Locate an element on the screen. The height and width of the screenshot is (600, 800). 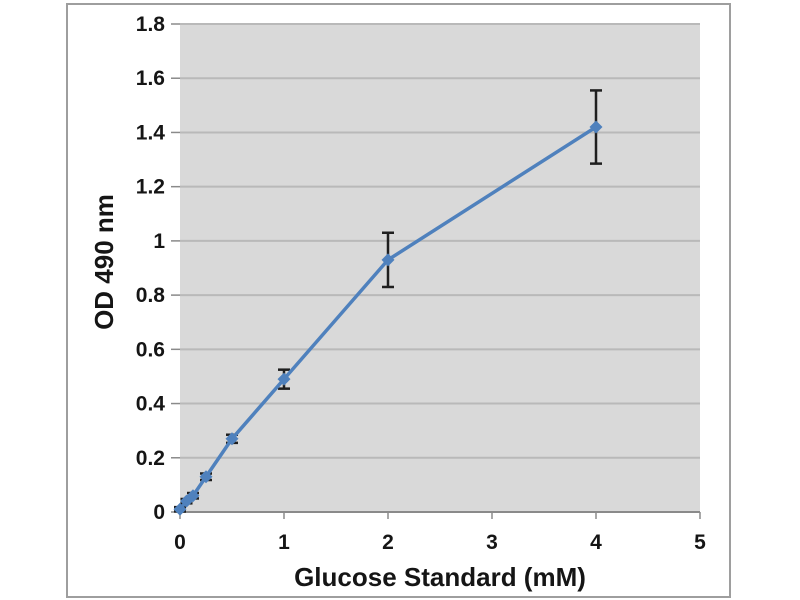
y-axis-title: OD 490 nm is located at coordinates (104, 262).